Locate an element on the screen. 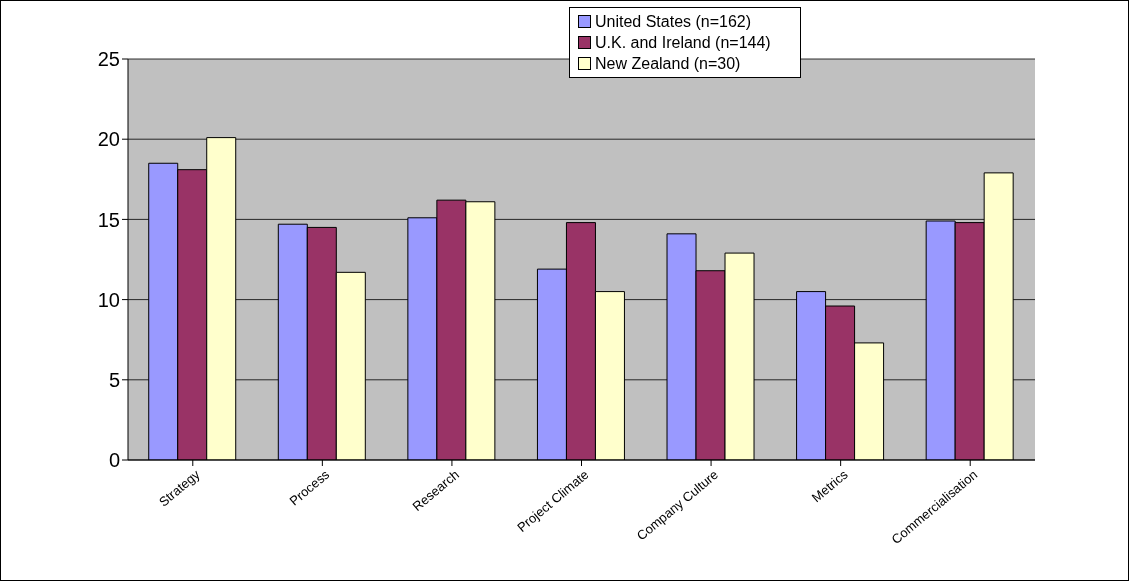 The height and width of the screenshot is (581, 1129). y-tick-label: 20 is located at coordinates (108, 139).